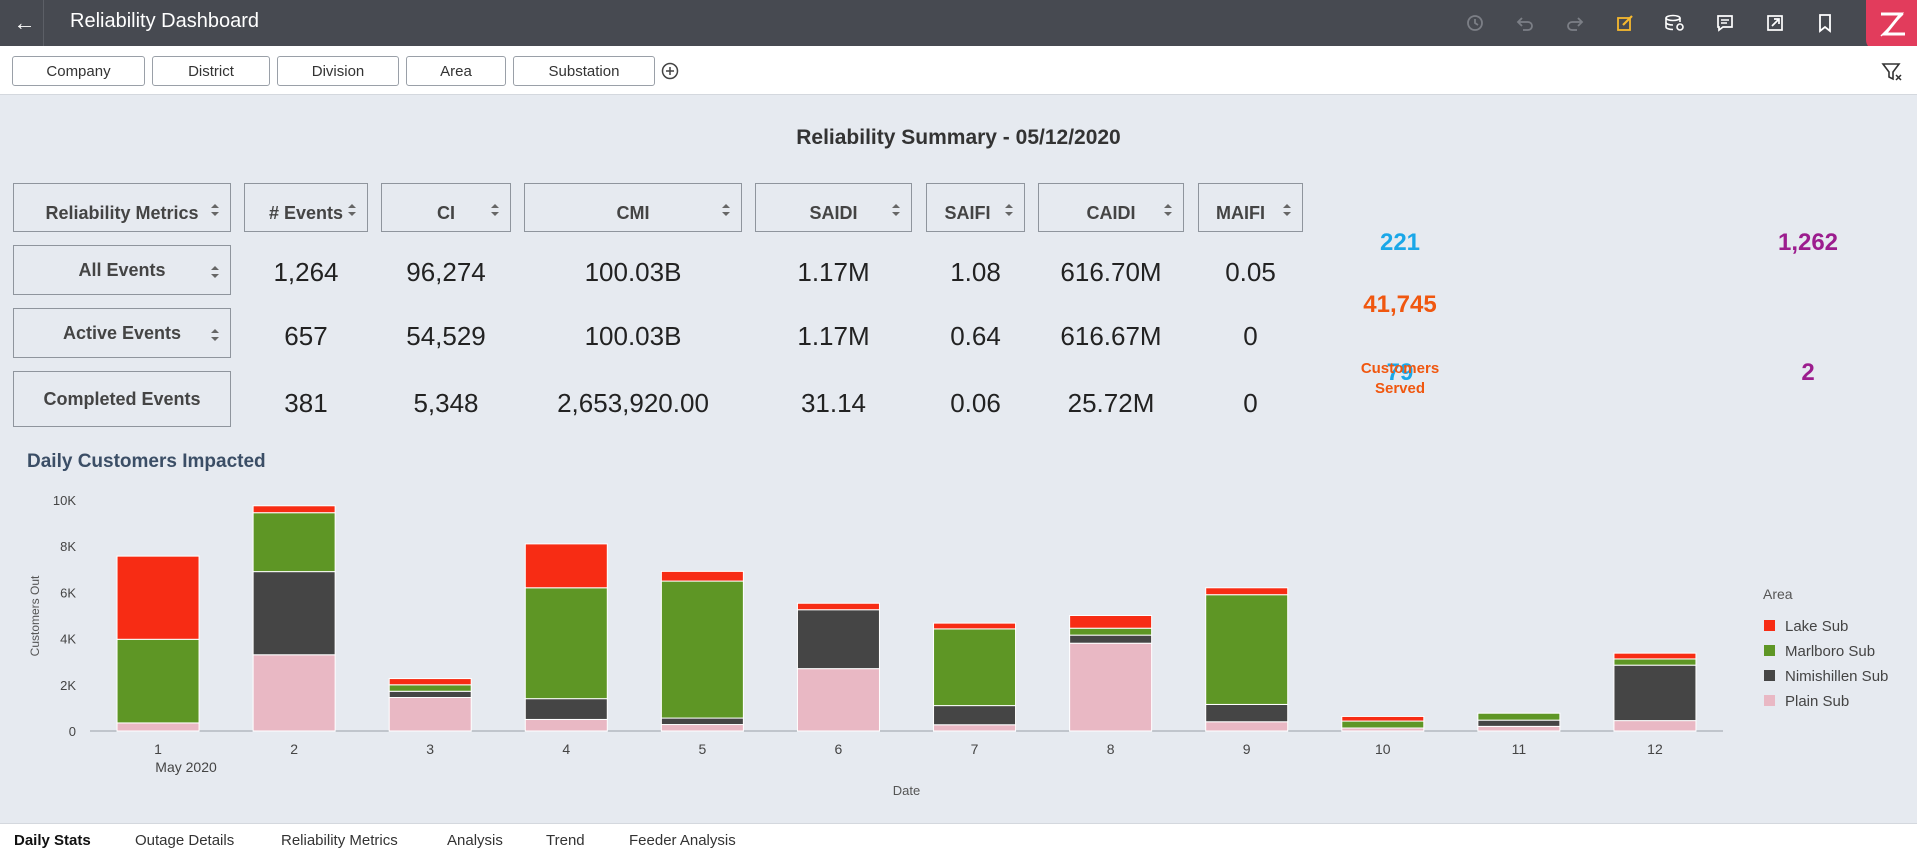 The image size is (1917, 857). What do you see at coordinates (35, 615) in the screenshot?
I see `y-axis-title: Customers Out` at bounding box center [35, 615].